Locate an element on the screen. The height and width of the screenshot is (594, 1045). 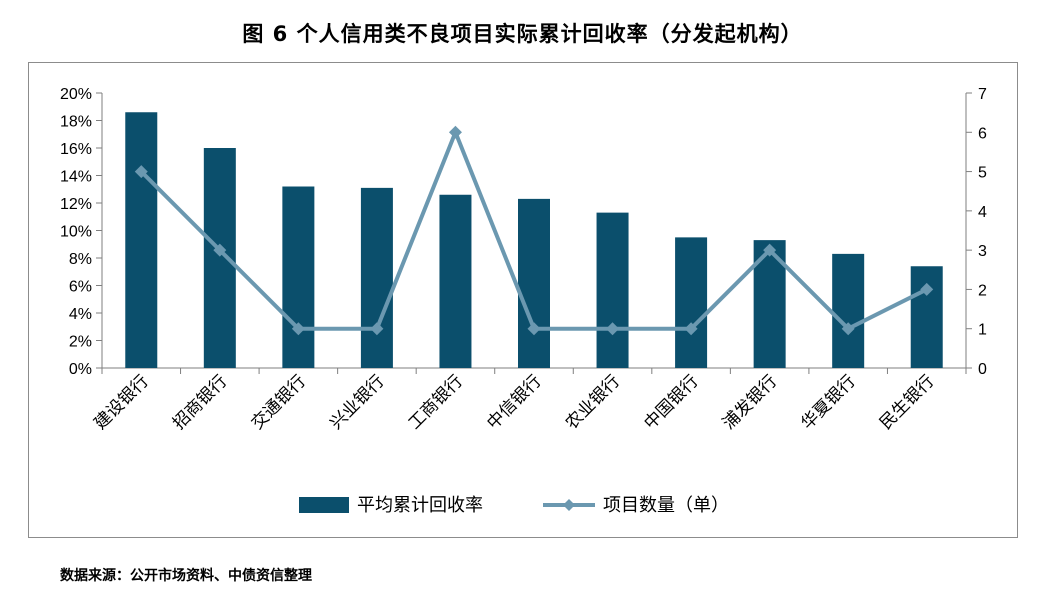
right-tick-label: 1 is located at coordinates (982, 330).